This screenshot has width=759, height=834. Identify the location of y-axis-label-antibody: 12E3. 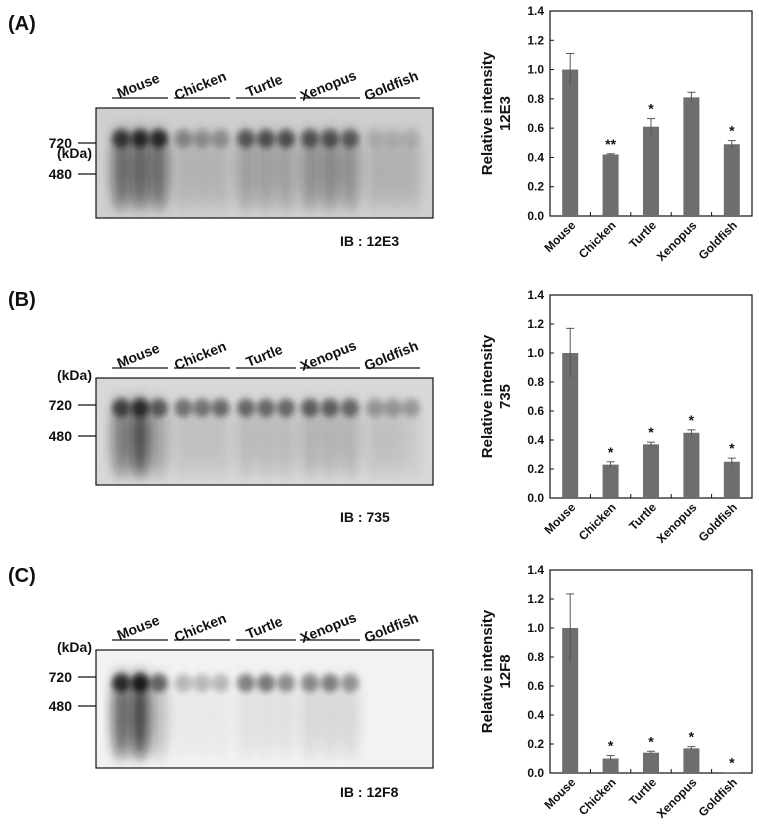
(505, 113).